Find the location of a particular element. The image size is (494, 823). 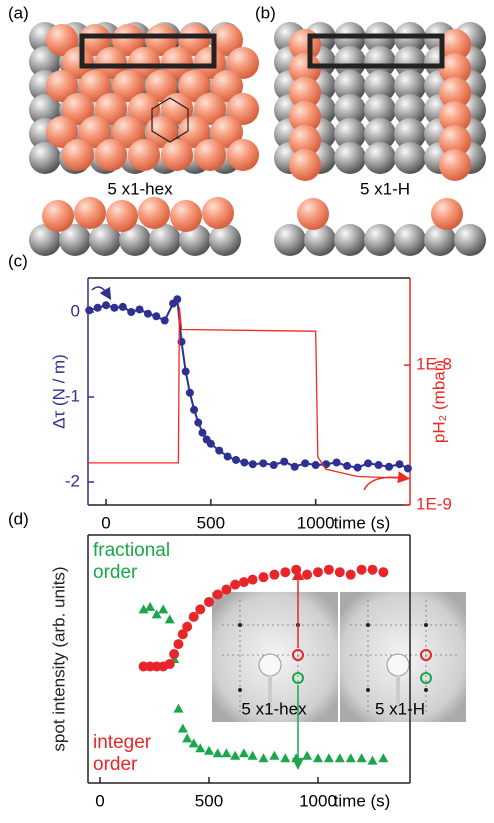

inset-caption: 5 x1-hex is located at coordinates (274, 708).